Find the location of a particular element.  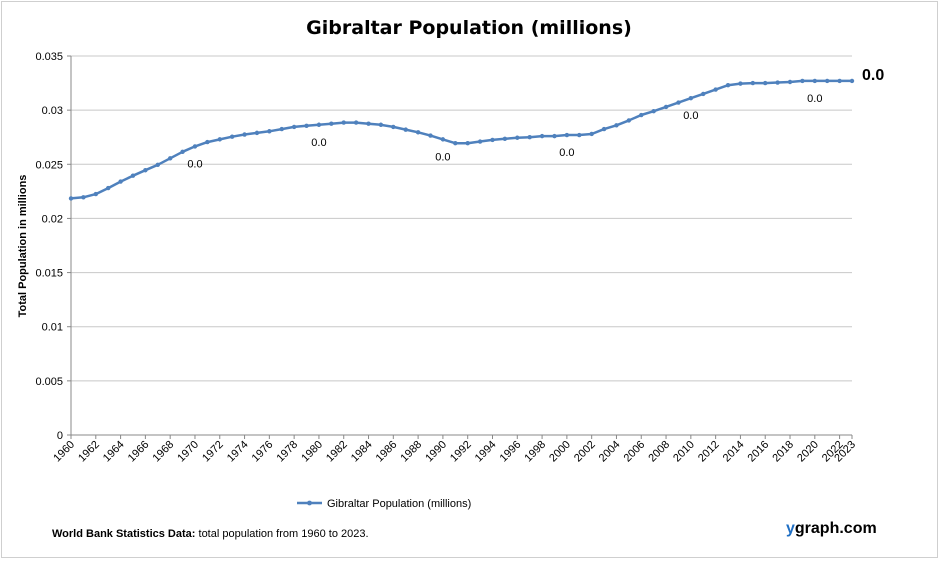

x-tick-label: 1996 is located at coordinates (511, 452).